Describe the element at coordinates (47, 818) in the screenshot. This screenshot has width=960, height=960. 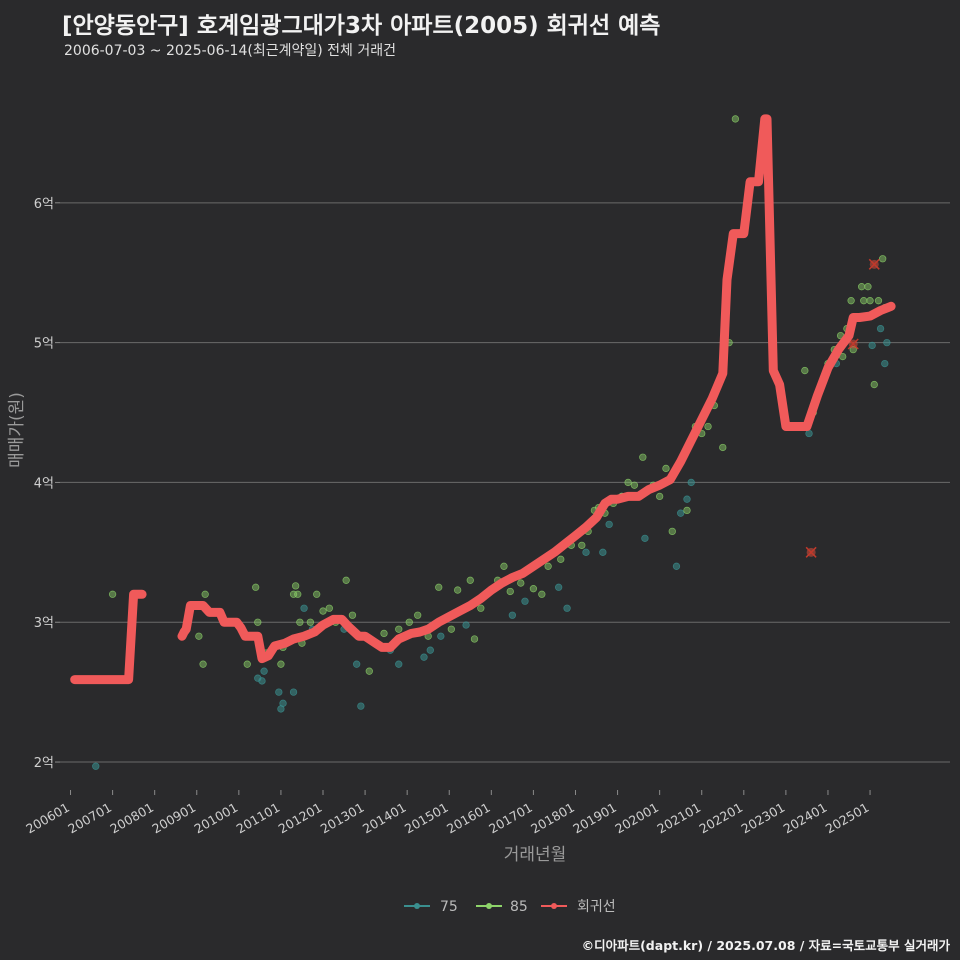
I see `x-tick-label: 200601` at that location.